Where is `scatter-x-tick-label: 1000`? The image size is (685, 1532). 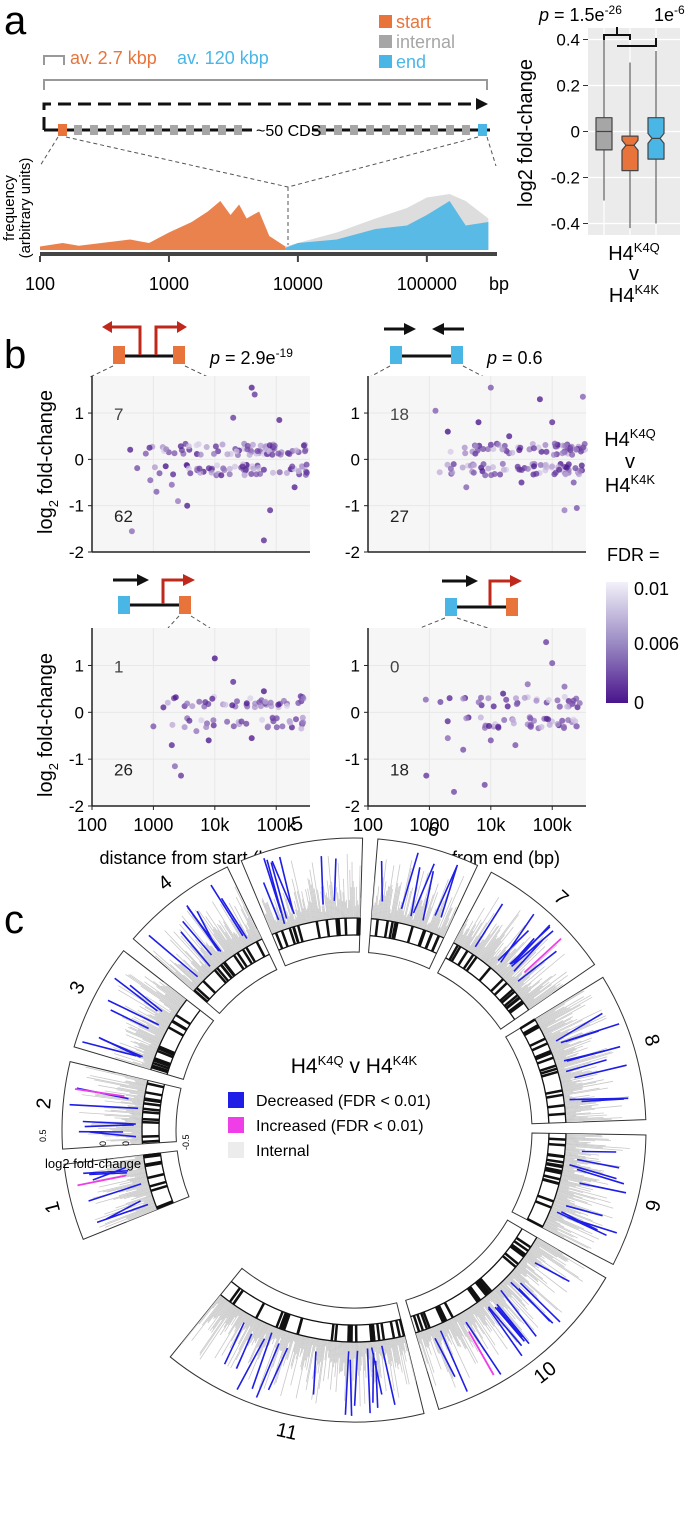 scatter-x-tick-label: 1000 is located at coordinates (153, 825).